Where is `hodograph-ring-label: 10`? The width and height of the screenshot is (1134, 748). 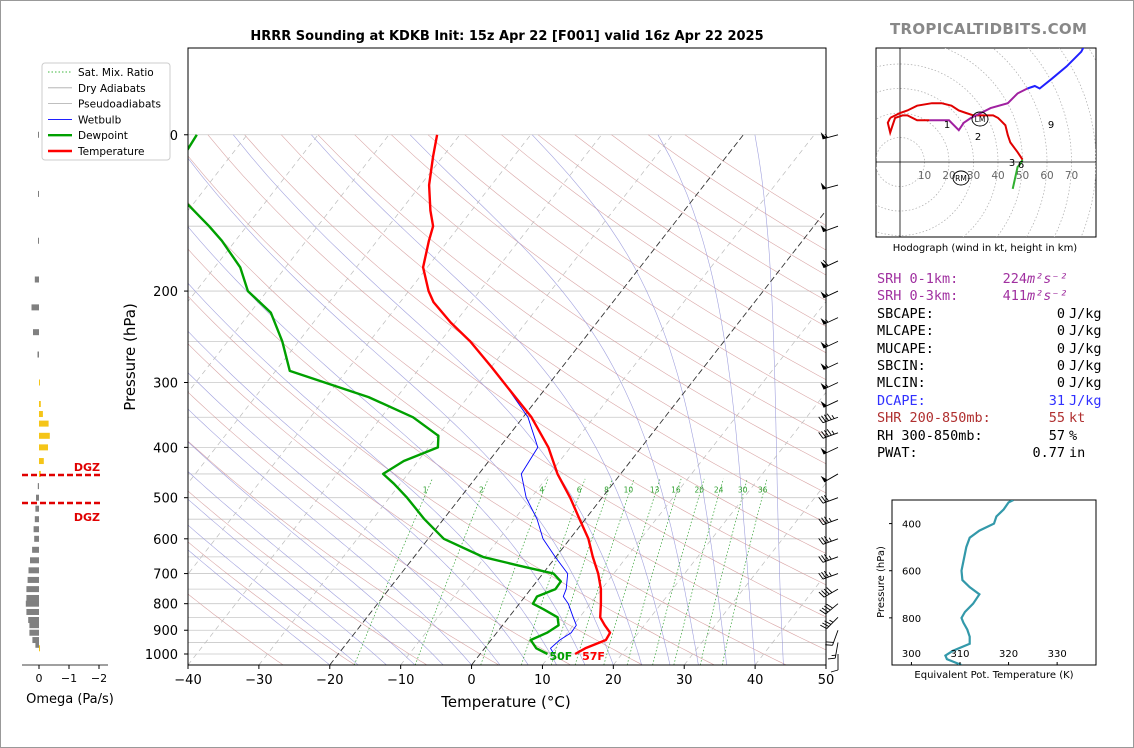 hodograph-ring-label: 10 is located at coordinates (924, 176).